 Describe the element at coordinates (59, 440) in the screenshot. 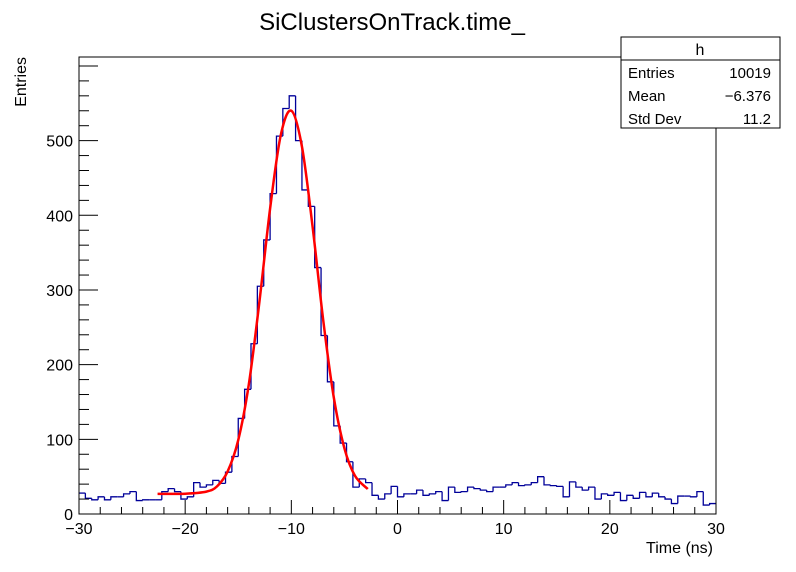

I see `y-tick-label: 100` at that location.